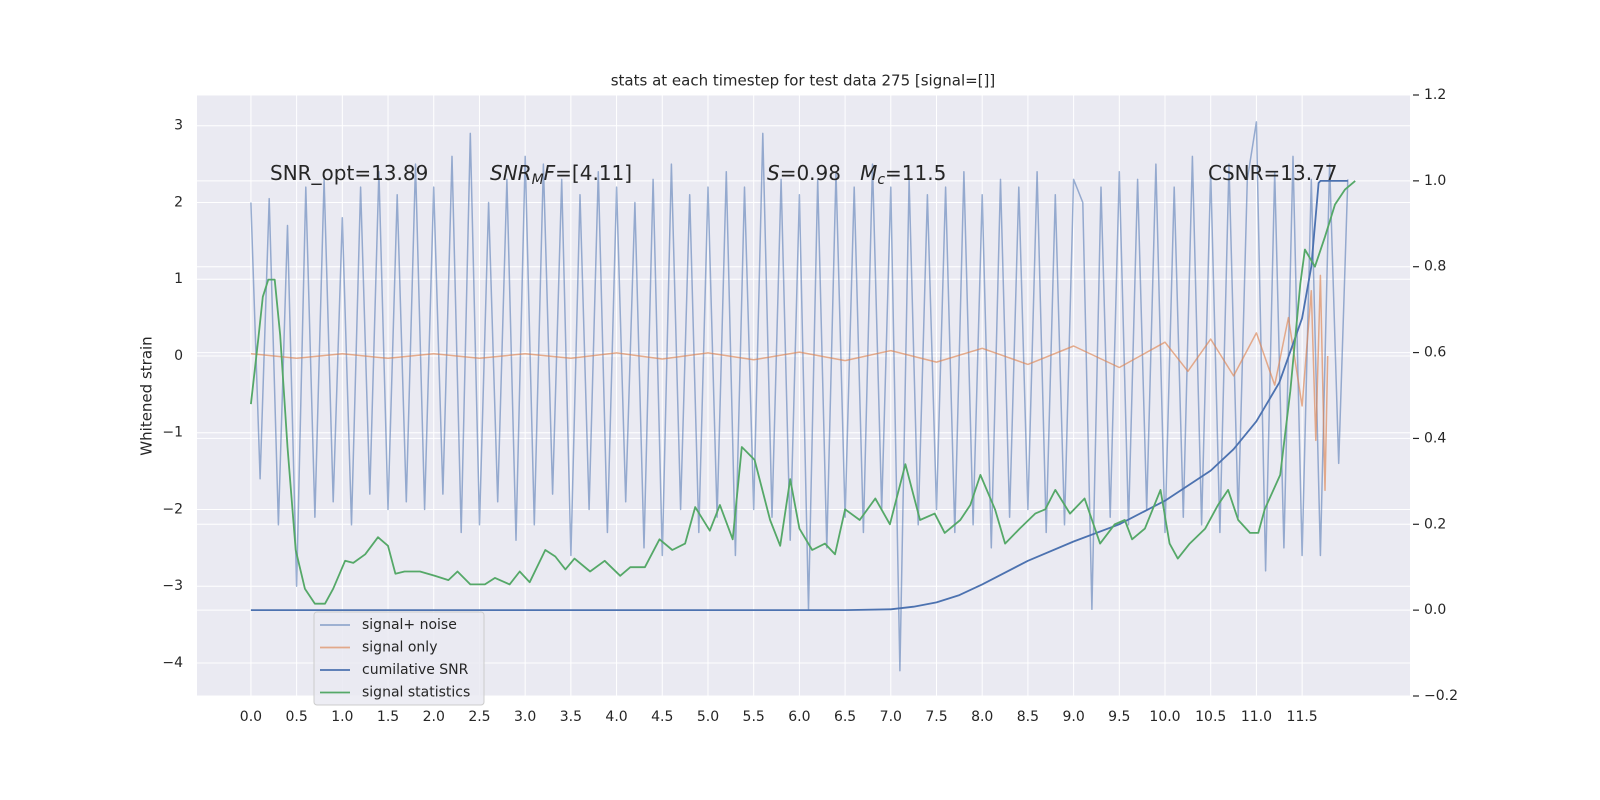  I want to click on annotation-part: F, so click(550, 173).